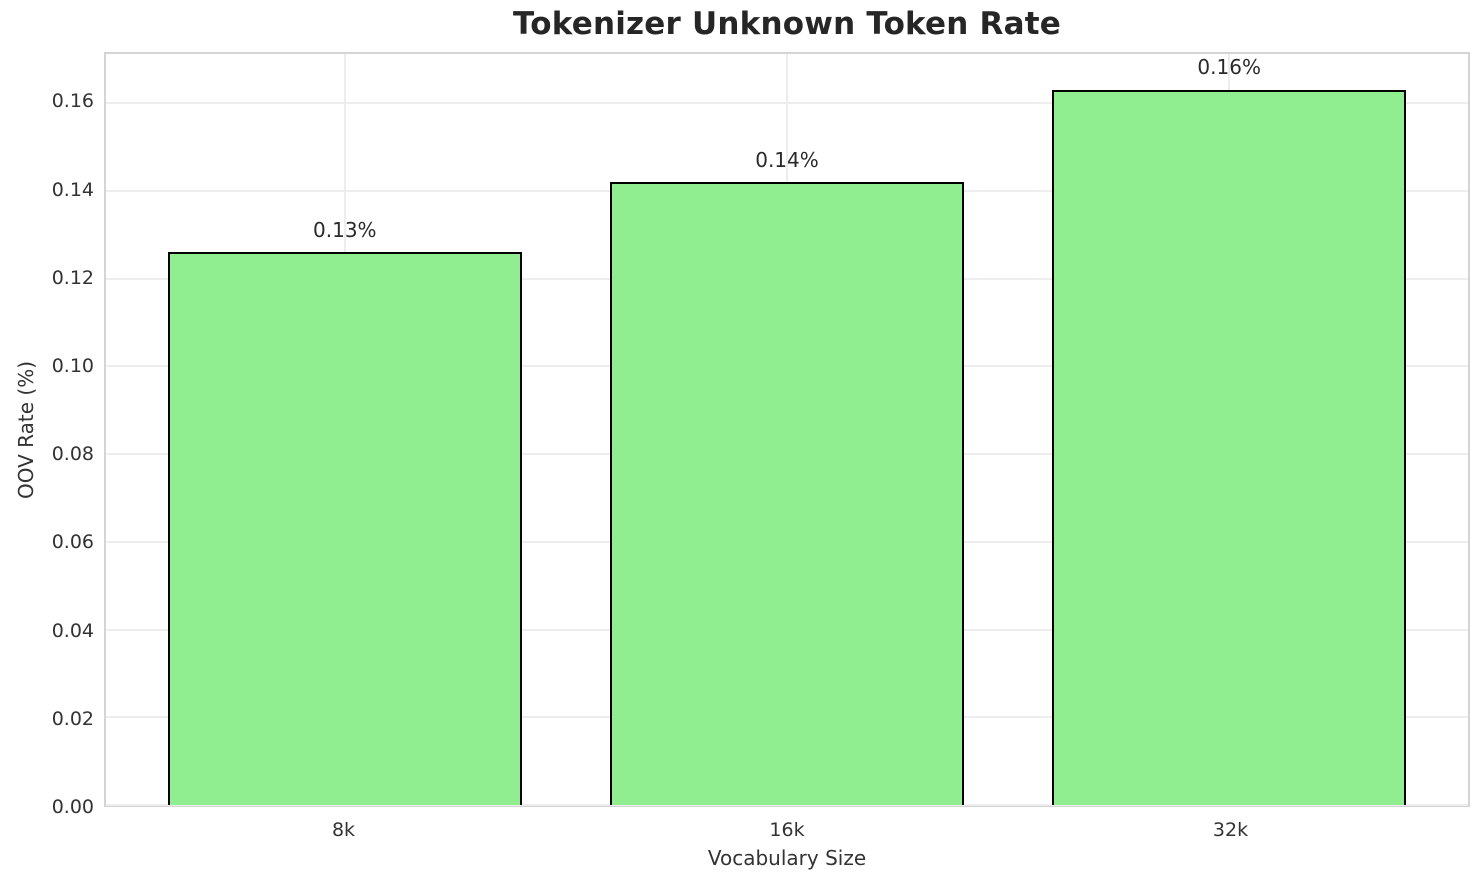  What do you see at coordinates (72, 630) in the screenshot?
I see `y-tick-label: 0.04` at bounding box center [72, 630].